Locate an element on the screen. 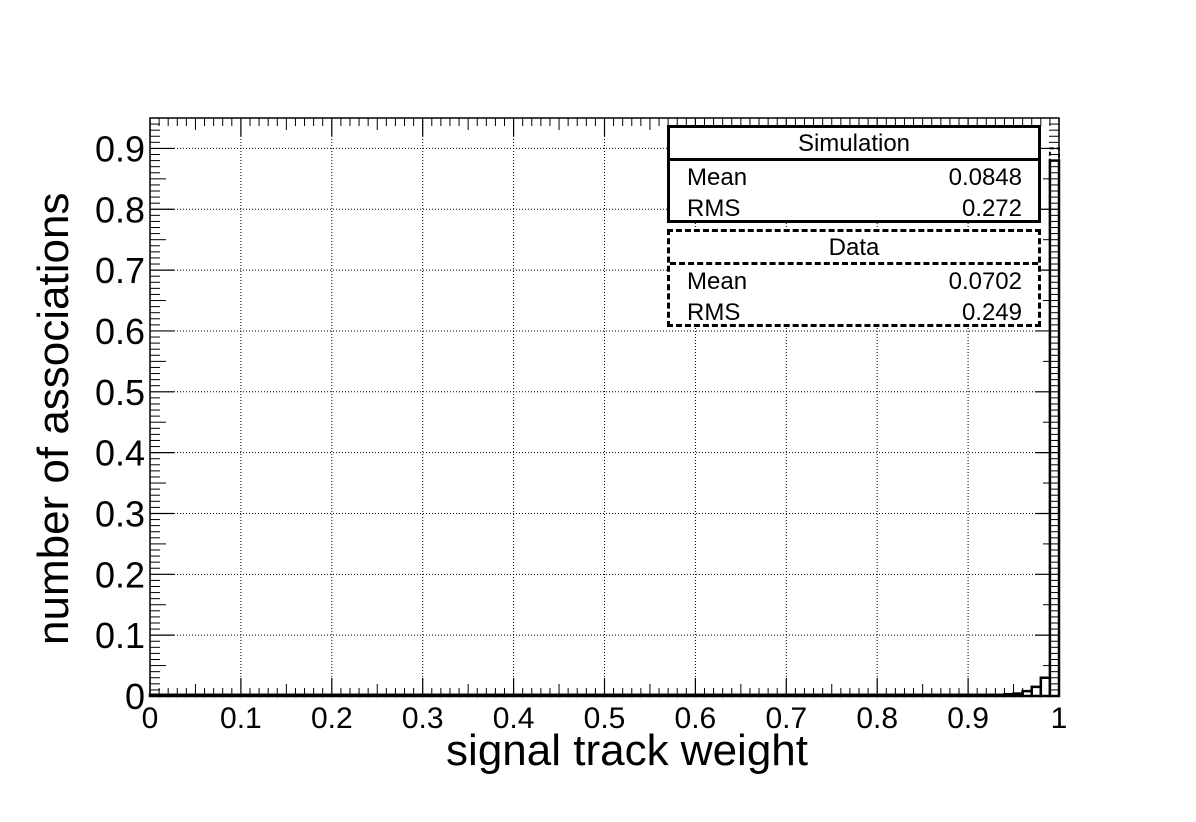 This screenshot has height=822, width=1196. y-tick-label: 0.2 is located at coordinates (120, 574).